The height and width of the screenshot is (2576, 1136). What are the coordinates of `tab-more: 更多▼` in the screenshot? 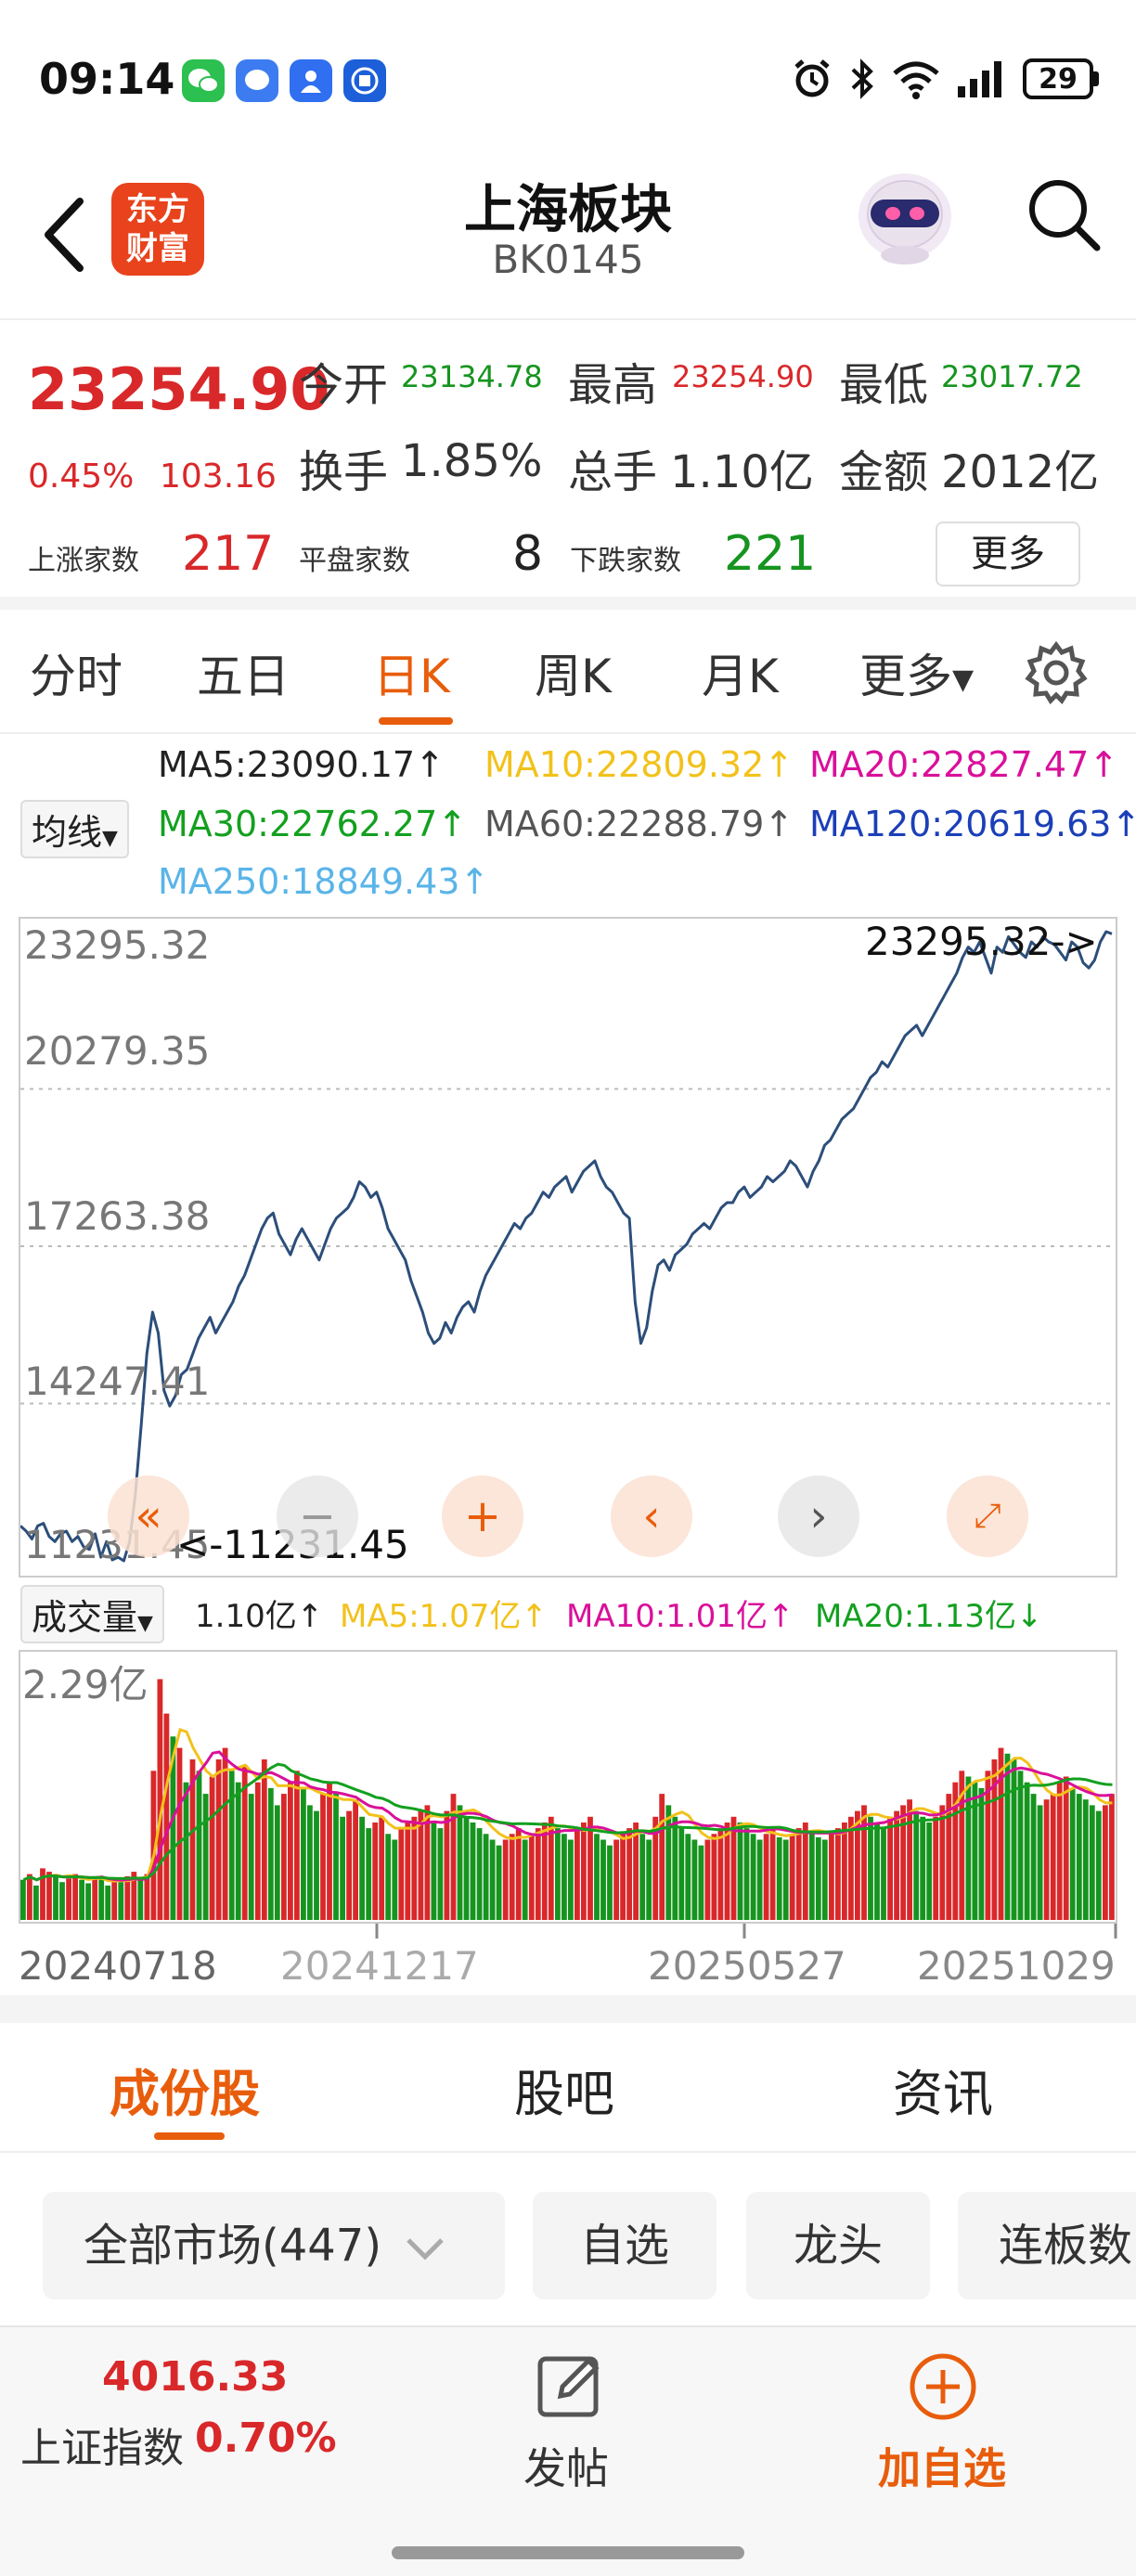 It's located at (916, 672).